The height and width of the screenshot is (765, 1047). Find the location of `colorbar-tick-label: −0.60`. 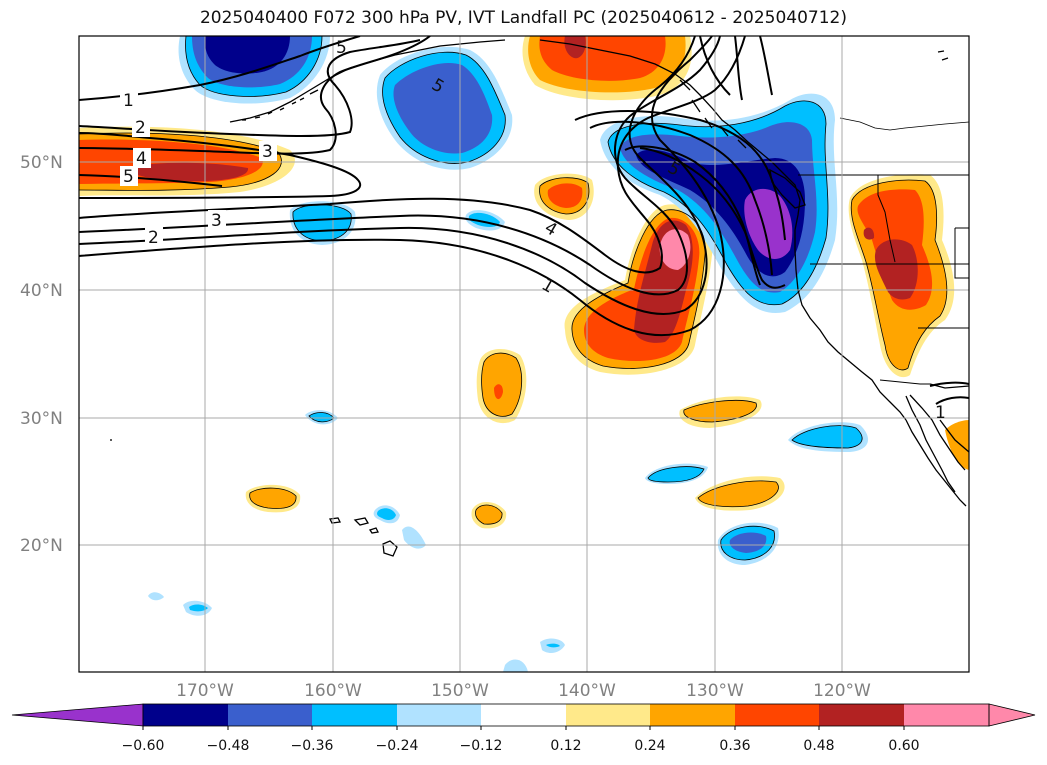

colorbar-tick-label: −0.60 is located at coordinates (143, 746).